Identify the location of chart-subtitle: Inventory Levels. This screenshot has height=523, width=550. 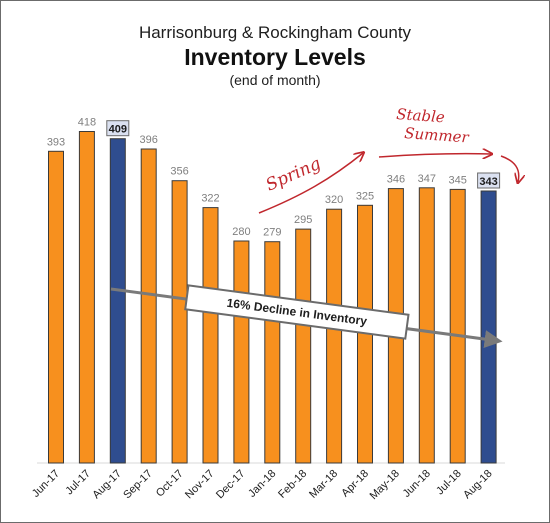
(275, 57).